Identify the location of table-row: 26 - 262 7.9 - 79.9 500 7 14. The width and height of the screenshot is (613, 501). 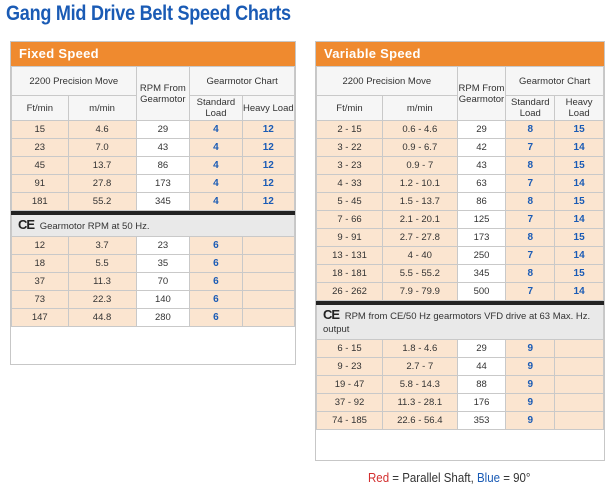
(460, 291).